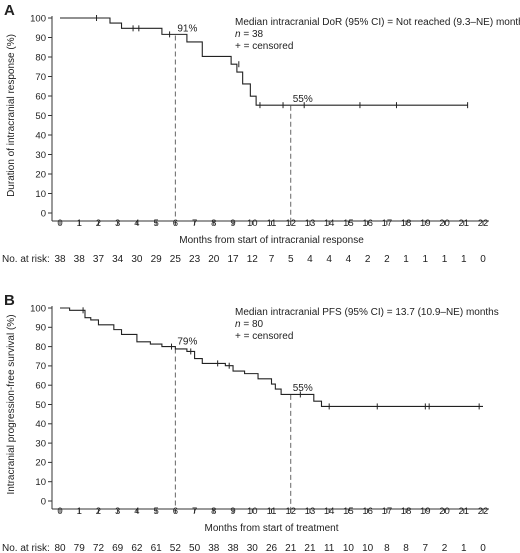  What do you see at coordinates (272, 528) in the screenshot?
I see `x-axis-label: Months from start of treatment` at bounding box center [272, 528].